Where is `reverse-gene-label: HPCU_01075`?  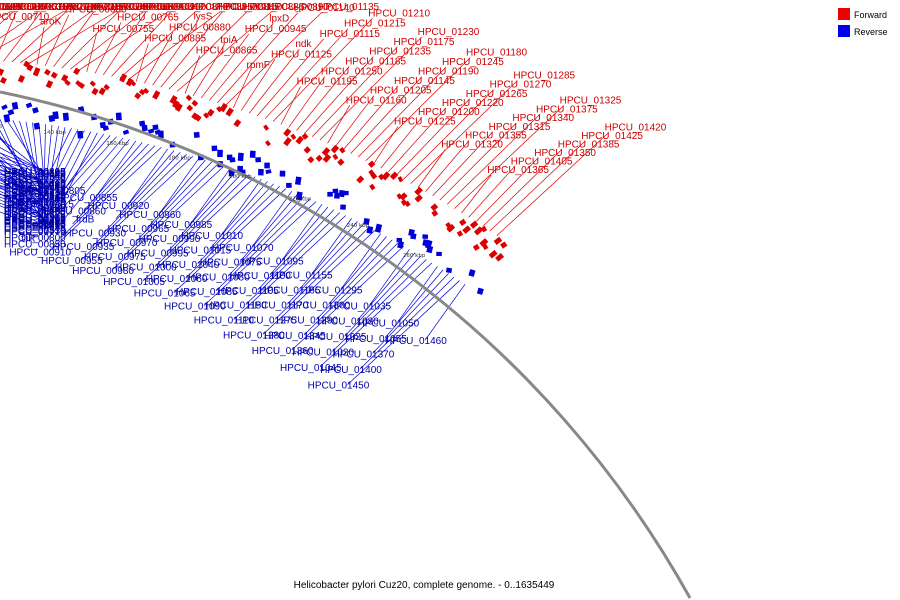
reverse-gene-label: HPCU_01075 is located at coordinates (231, 263).